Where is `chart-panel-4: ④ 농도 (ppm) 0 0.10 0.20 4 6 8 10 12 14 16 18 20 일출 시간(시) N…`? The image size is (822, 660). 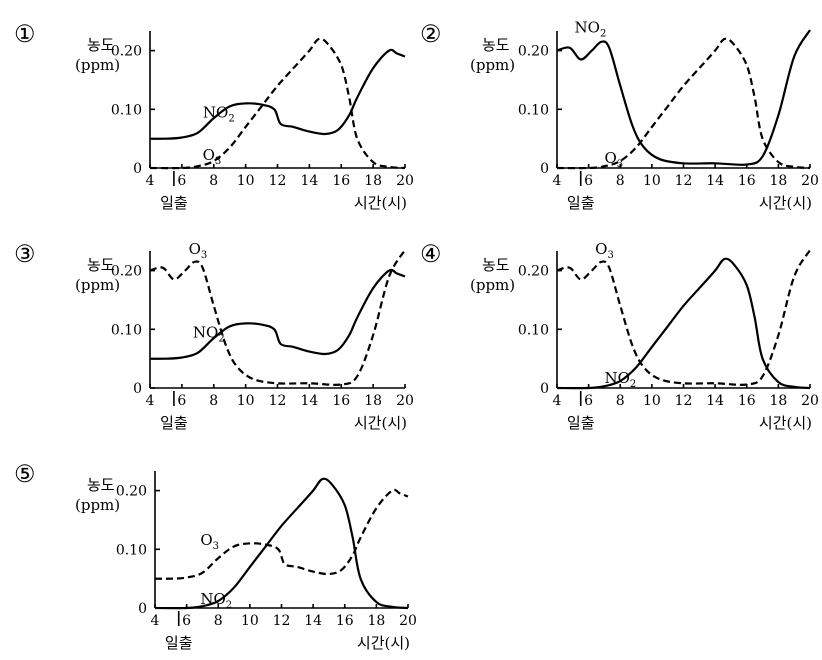
chart-panel-4: ④ 농도 (ppm) 0 0.10 0.20 4 6 8 10 12 14 16 18 20 일출 시간(시) N… is located at coordinates (619, 336).